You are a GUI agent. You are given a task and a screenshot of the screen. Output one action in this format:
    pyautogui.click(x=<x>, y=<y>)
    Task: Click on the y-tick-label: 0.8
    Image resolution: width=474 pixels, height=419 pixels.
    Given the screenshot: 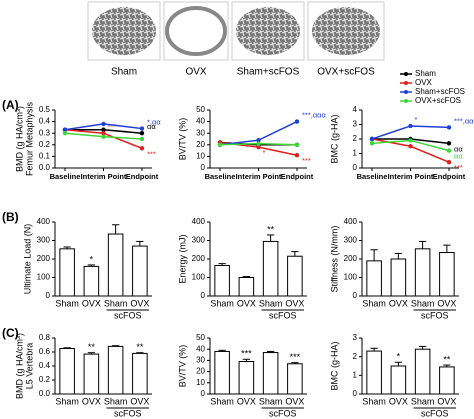 What is the action you would take?
    pyautogui.click(x=45, y=337)
    